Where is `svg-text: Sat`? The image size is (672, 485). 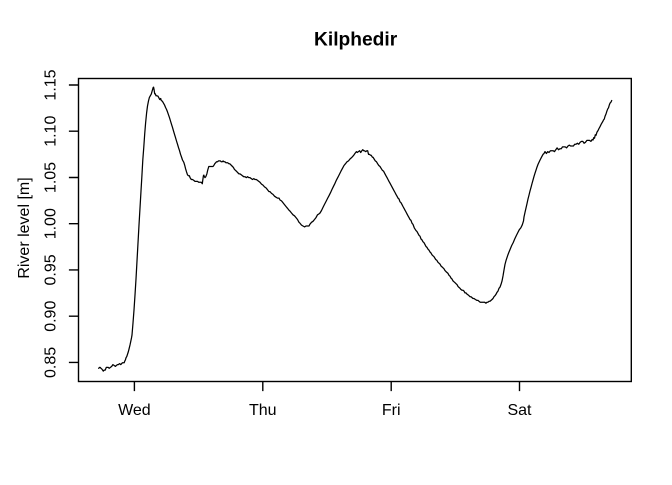 svg-text: Sat is located at coordinates (519, 410).